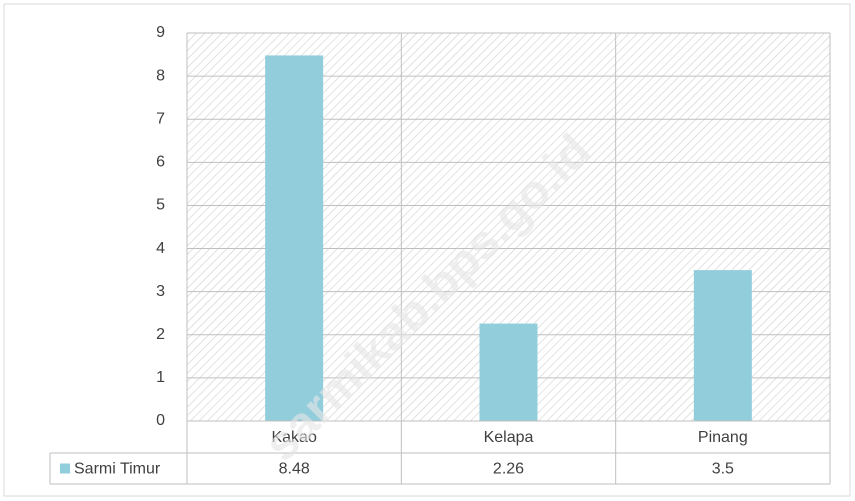 The width and height of the screenshot is (855, 501). I want to click on table-value: 2.26, so click(508, 469).